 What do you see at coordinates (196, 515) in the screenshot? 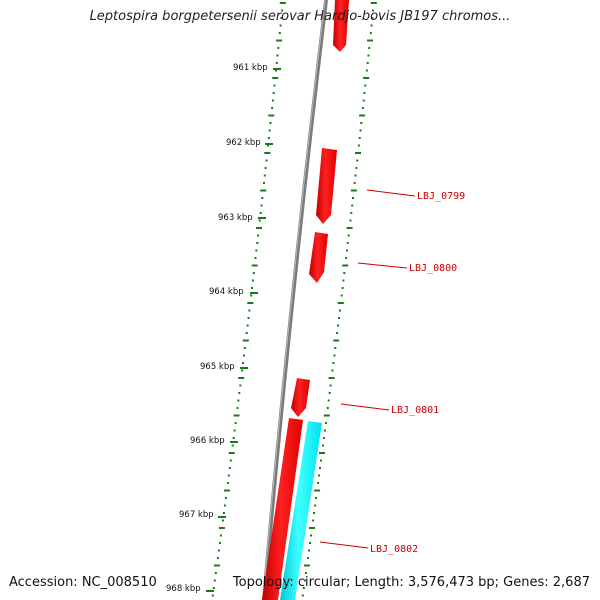
I see `kbp-label: 967 kbp` at bounding box center [196, 515].